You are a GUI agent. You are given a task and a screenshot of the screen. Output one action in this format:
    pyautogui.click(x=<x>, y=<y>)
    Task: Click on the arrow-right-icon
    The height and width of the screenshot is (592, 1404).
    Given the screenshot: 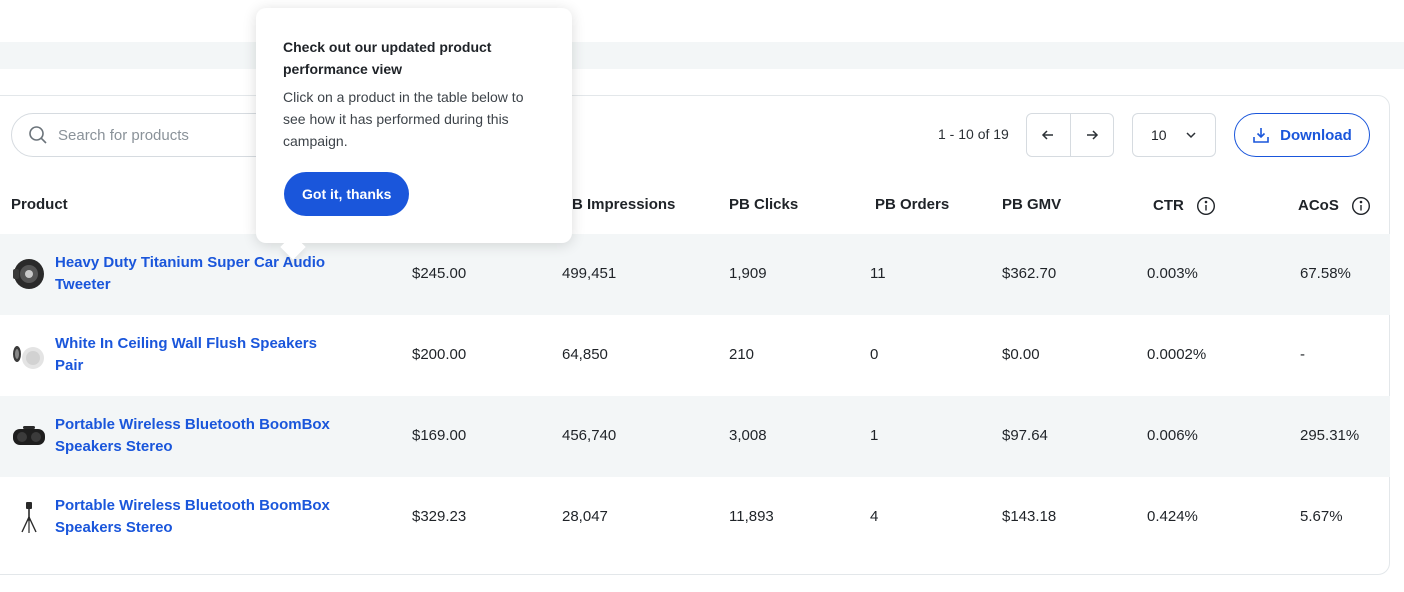 What is the action you would take?
    pyautogui.click(x=1092, y=135)
    